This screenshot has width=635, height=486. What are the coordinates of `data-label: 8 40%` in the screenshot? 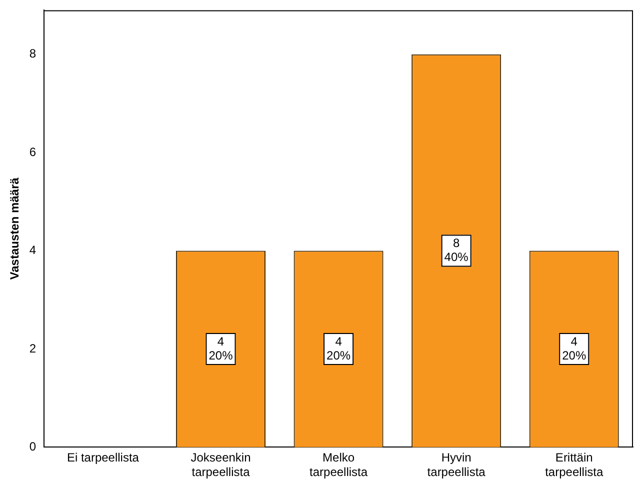 It's located at (456, 250).